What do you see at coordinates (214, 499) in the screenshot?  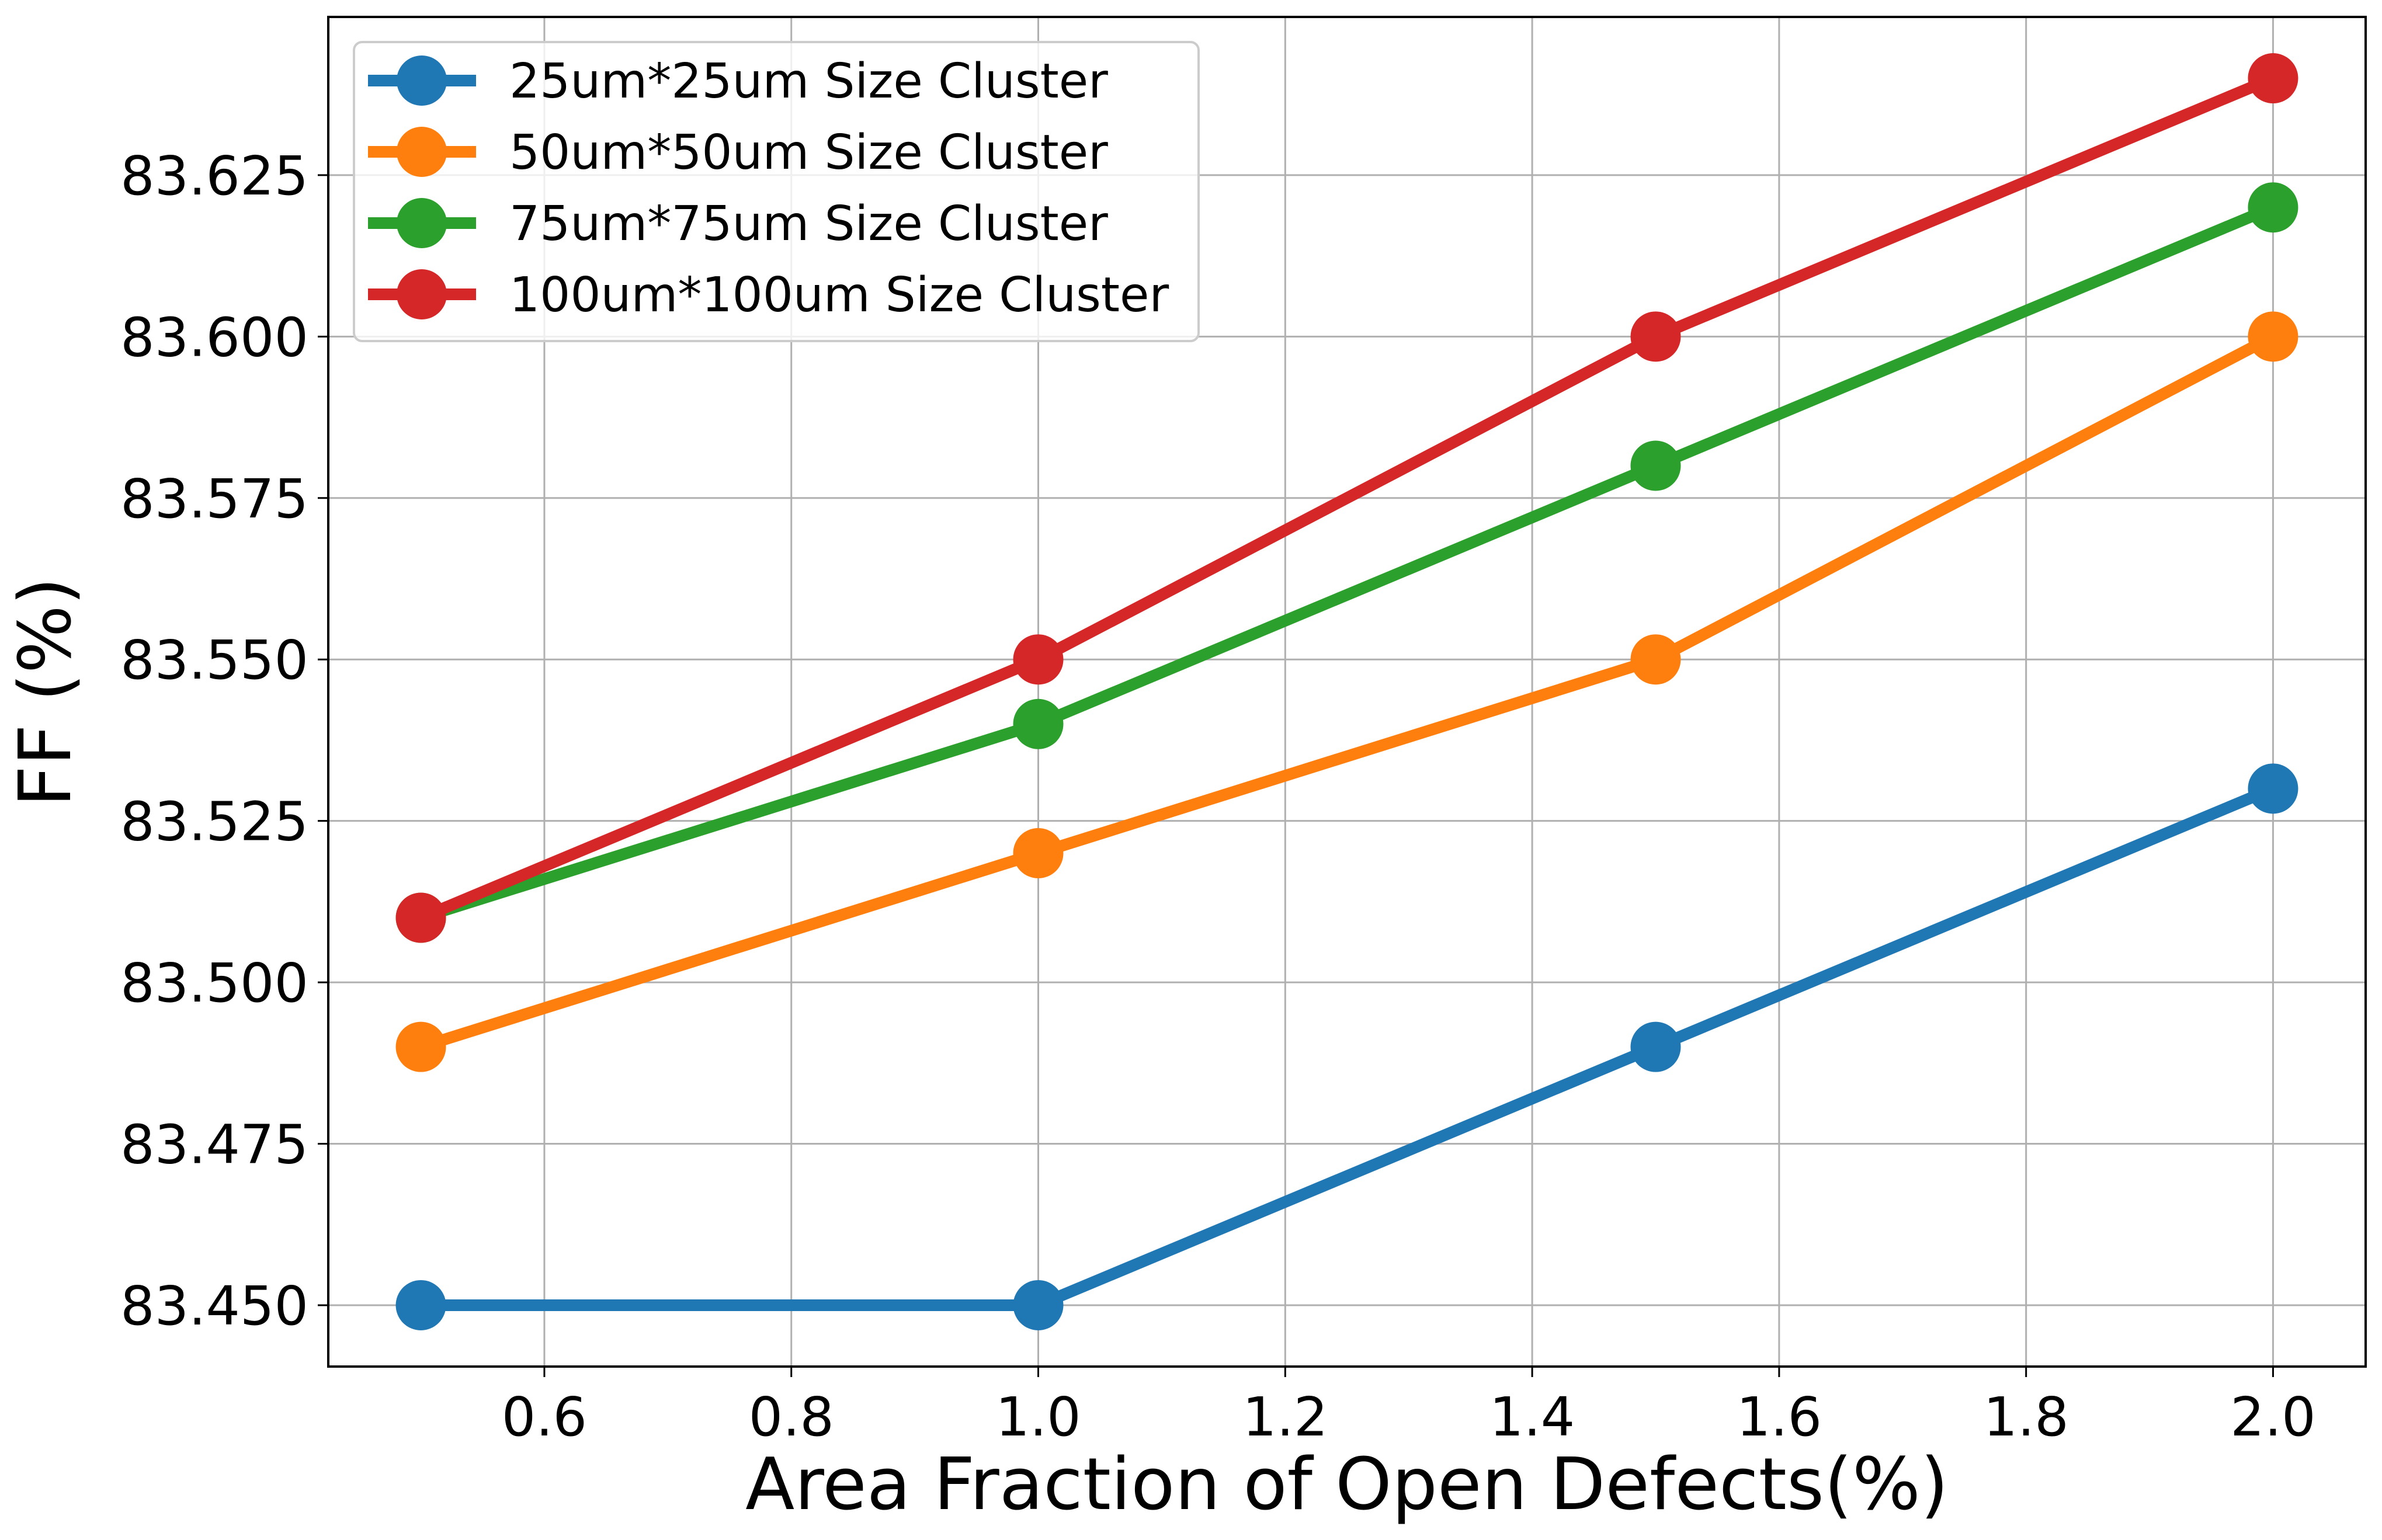 I see `y-tick-label: 83.575` at bounding box center [214, 499].